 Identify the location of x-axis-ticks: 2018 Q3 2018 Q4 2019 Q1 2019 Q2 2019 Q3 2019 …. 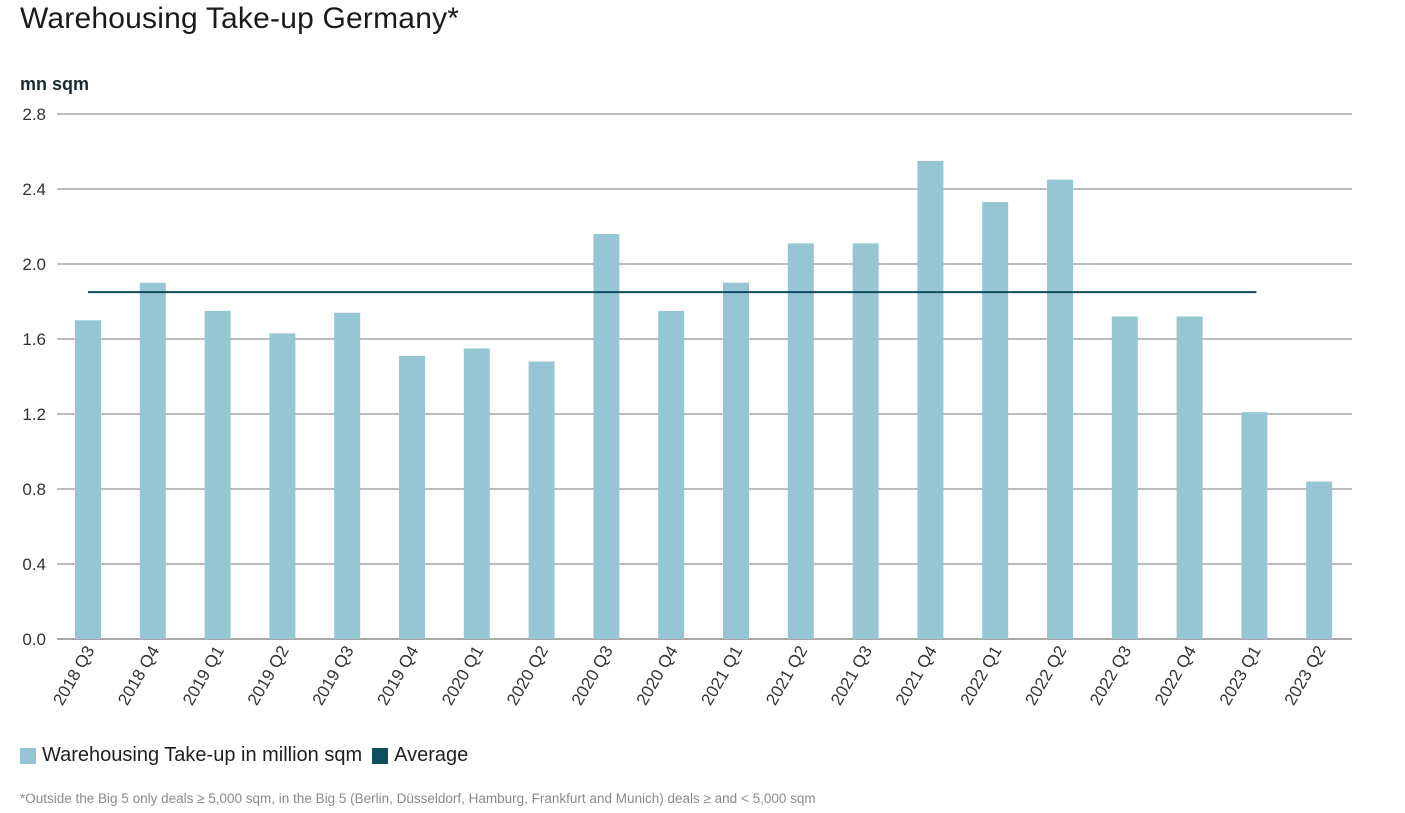
(689, 675).